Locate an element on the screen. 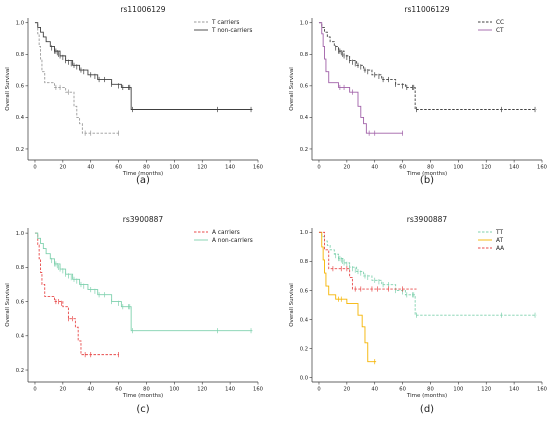 The height and width of the screenshot is (423, 550). panel-label: (b) is located at coordinates (427, 180).